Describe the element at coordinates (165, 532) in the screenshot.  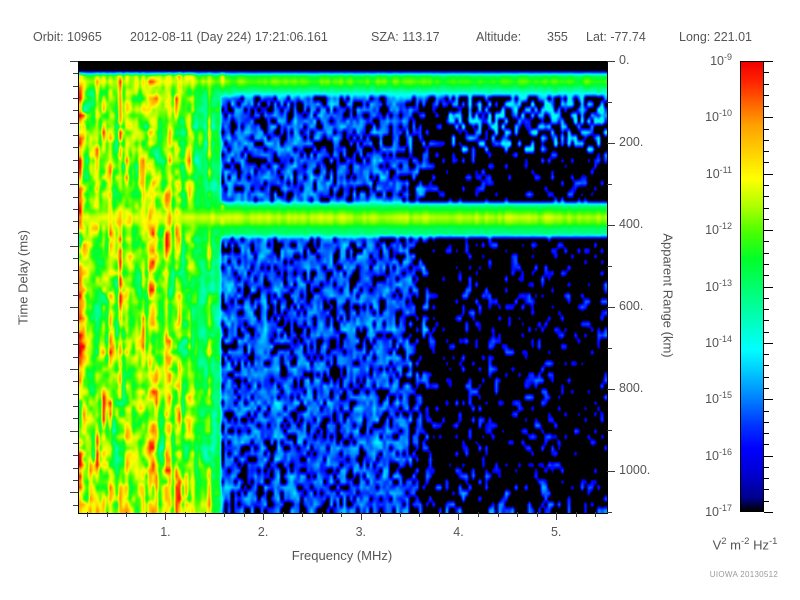
I see `x-axis-tick-label: 1.` at that location.